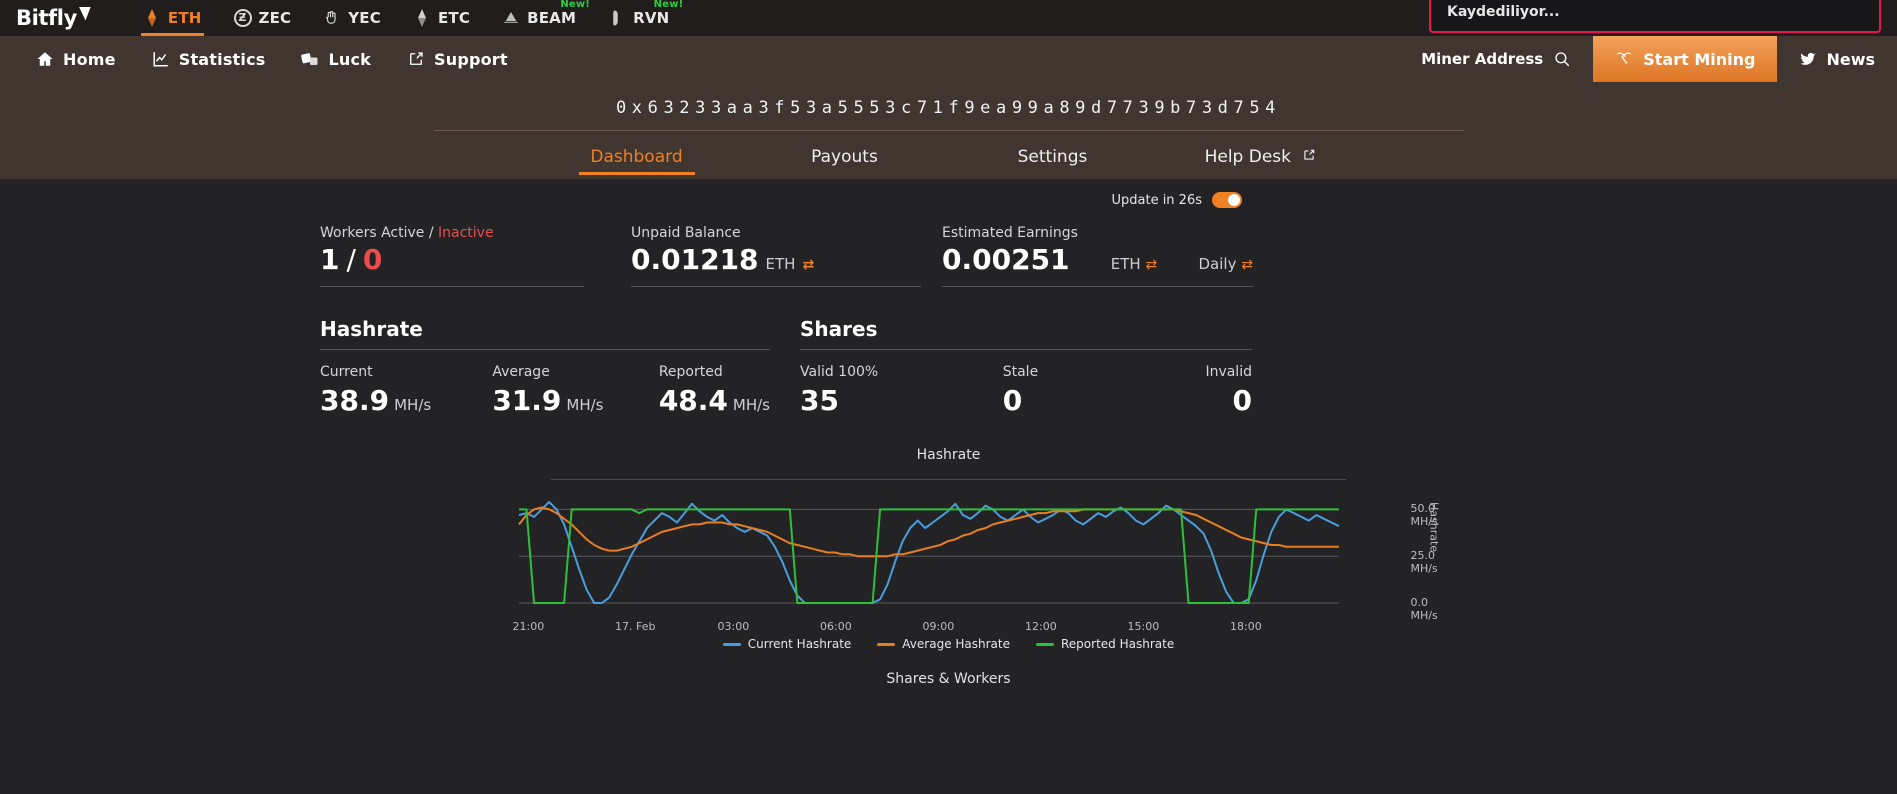 The width and height of the screenshot is (1897, 794). Describe the element at coordinates (575, 5) in the screenshot. I see `badge-new-beam: New!` at that location.